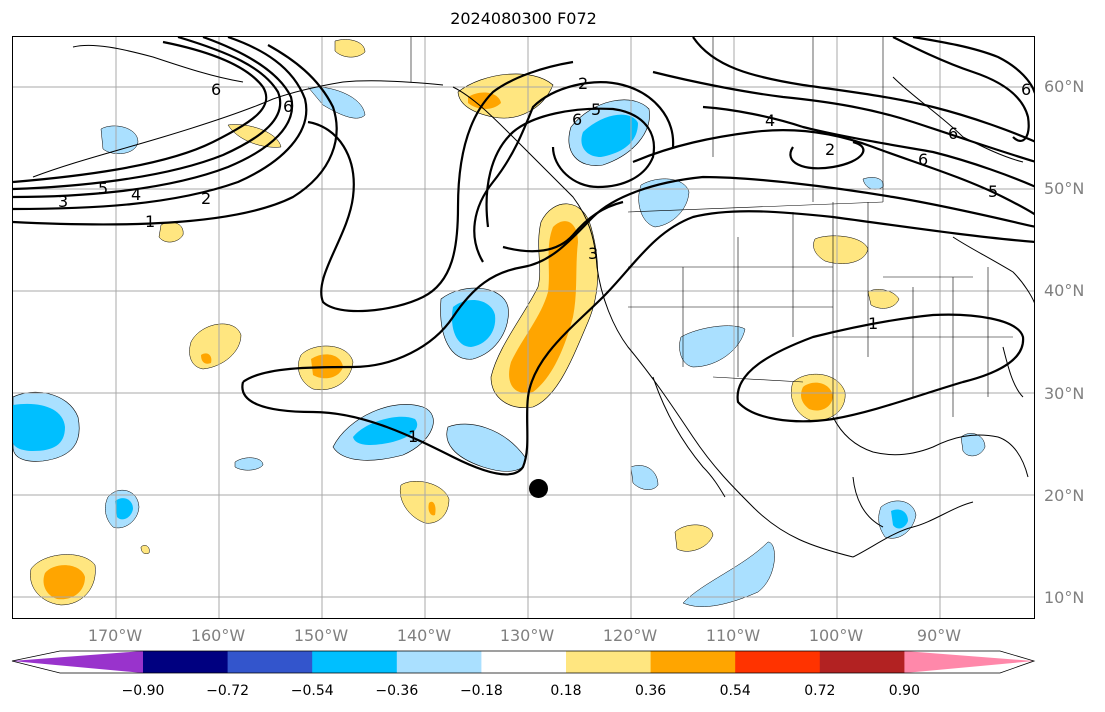 The height and width of the screenshot is (712, 1105). I want to click on colorbar-tick-label: 0.54, so click(735, 691).